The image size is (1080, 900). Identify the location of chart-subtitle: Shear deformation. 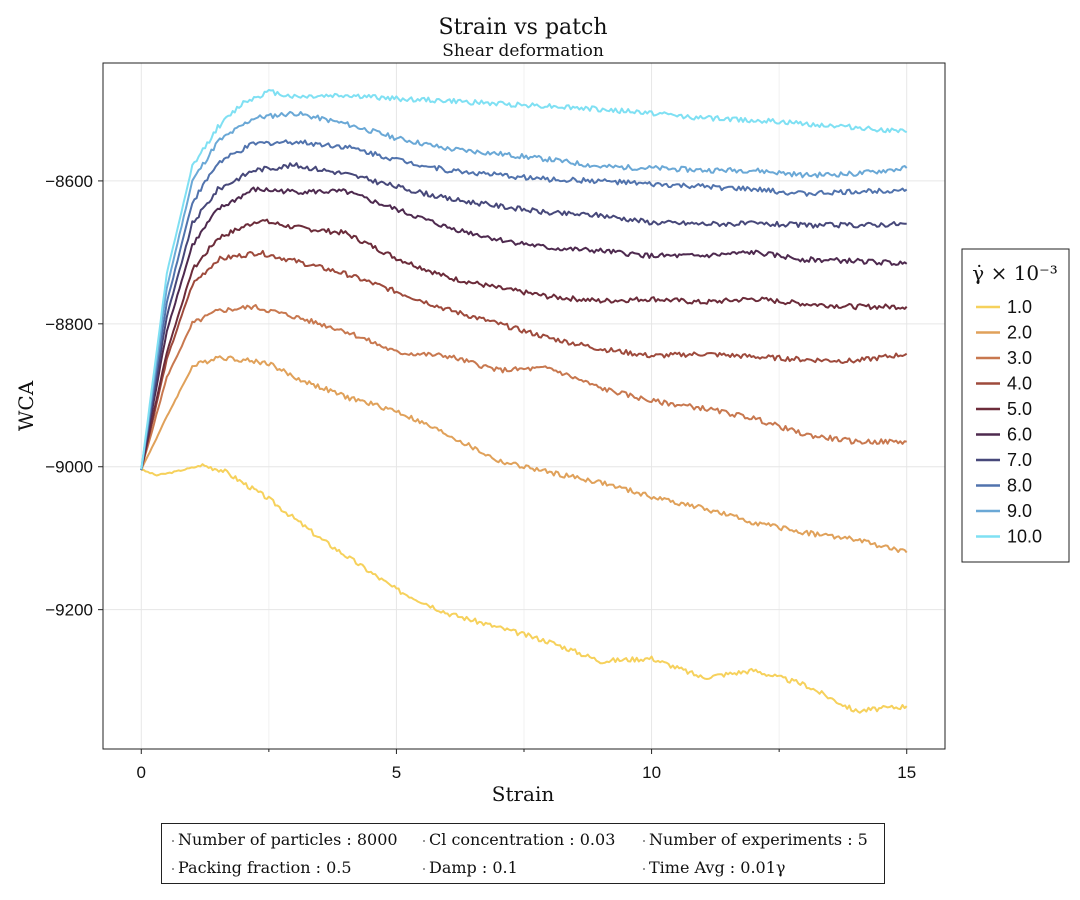
(523, 51).